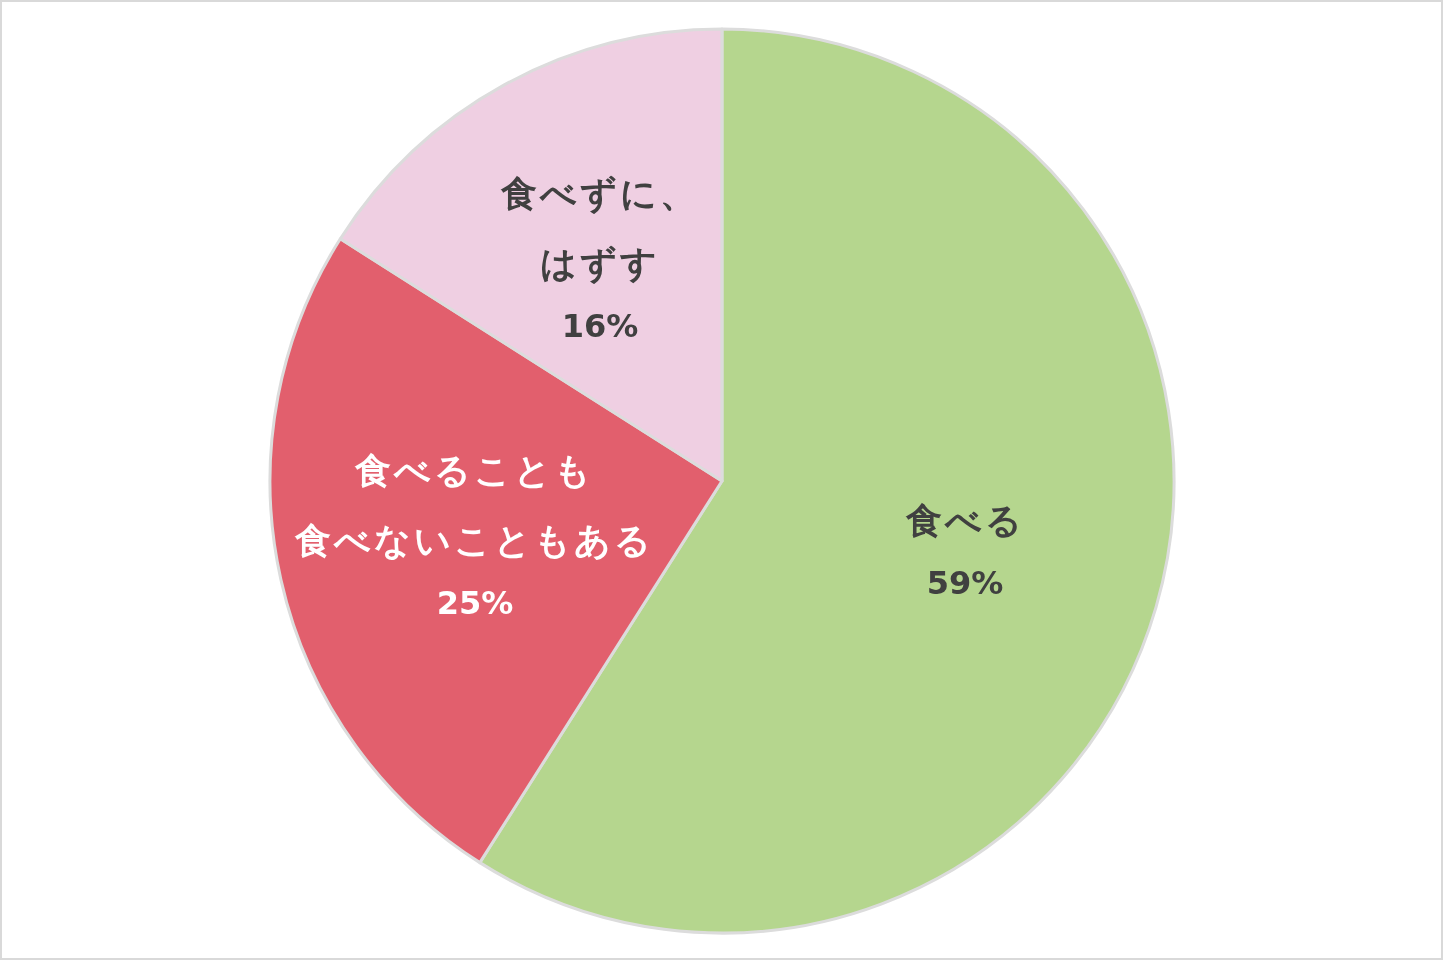 The image size is (1443, 960). I want to click on slice-label: 食べる, so click(965, 520).